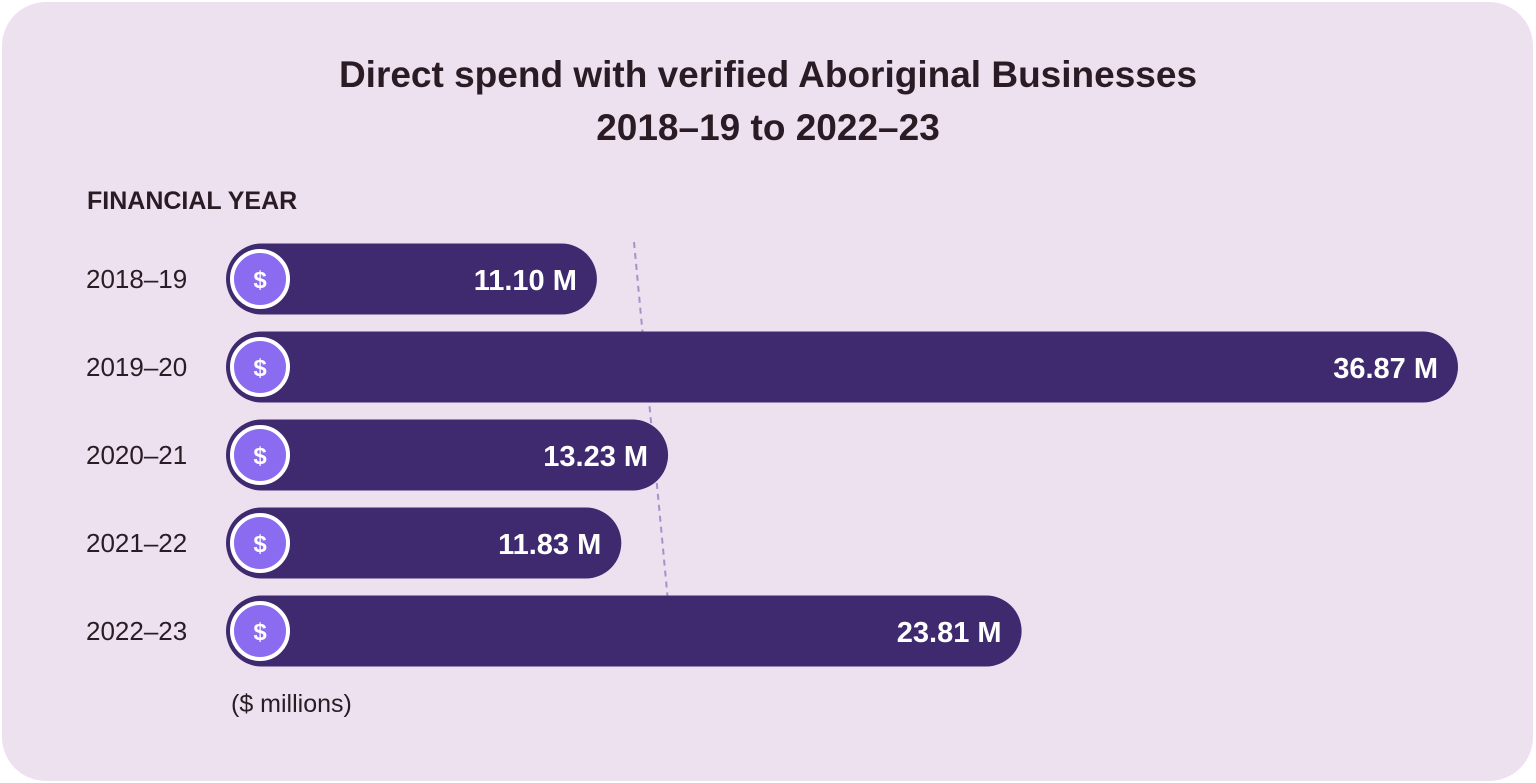 This screenshot has height=783, width=1536. I want to click on chart-subtitle: 2018–19 to 2022–23, so click(768, 127).